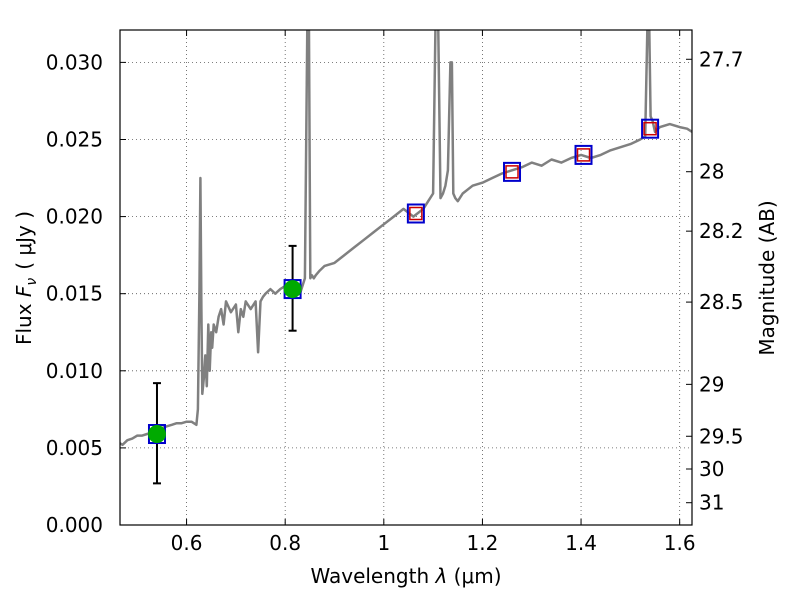 This screenshot has height=600, width=800. I want to click on x-tick-label: 1, so click(383, 543).